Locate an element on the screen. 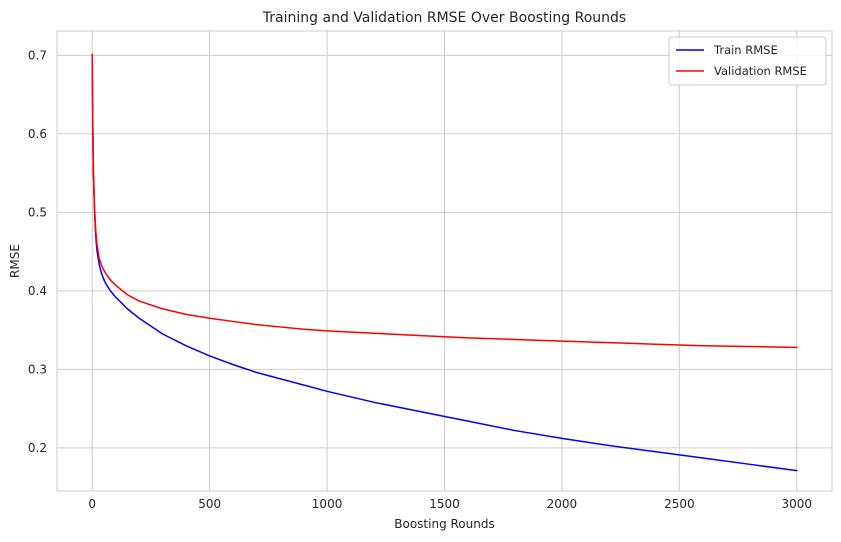 Image resolution: width=841 pixels, height=542 pixels. x-tick-label: 2000 is located at coordinates (562, 504).